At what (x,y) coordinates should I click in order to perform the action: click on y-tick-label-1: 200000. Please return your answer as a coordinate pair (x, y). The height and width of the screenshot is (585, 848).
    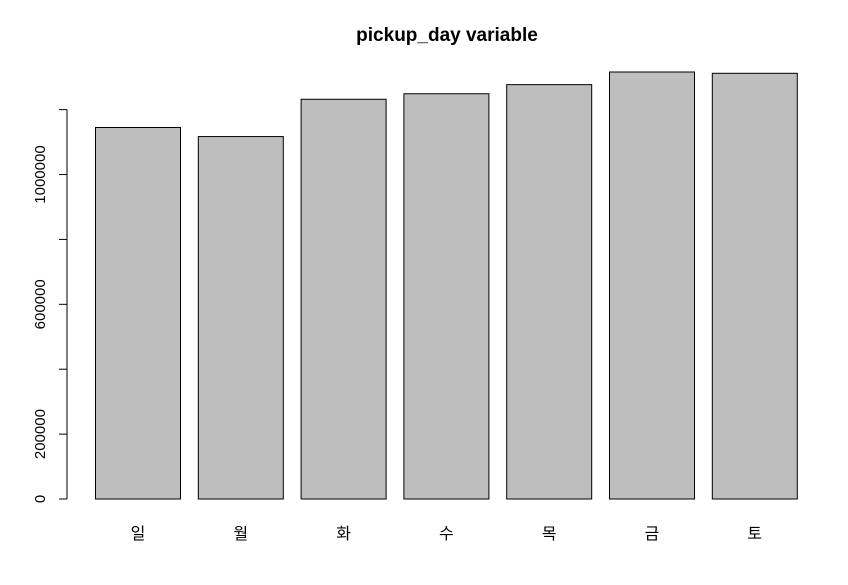
    Looking at the image, I should click on (40, 434).